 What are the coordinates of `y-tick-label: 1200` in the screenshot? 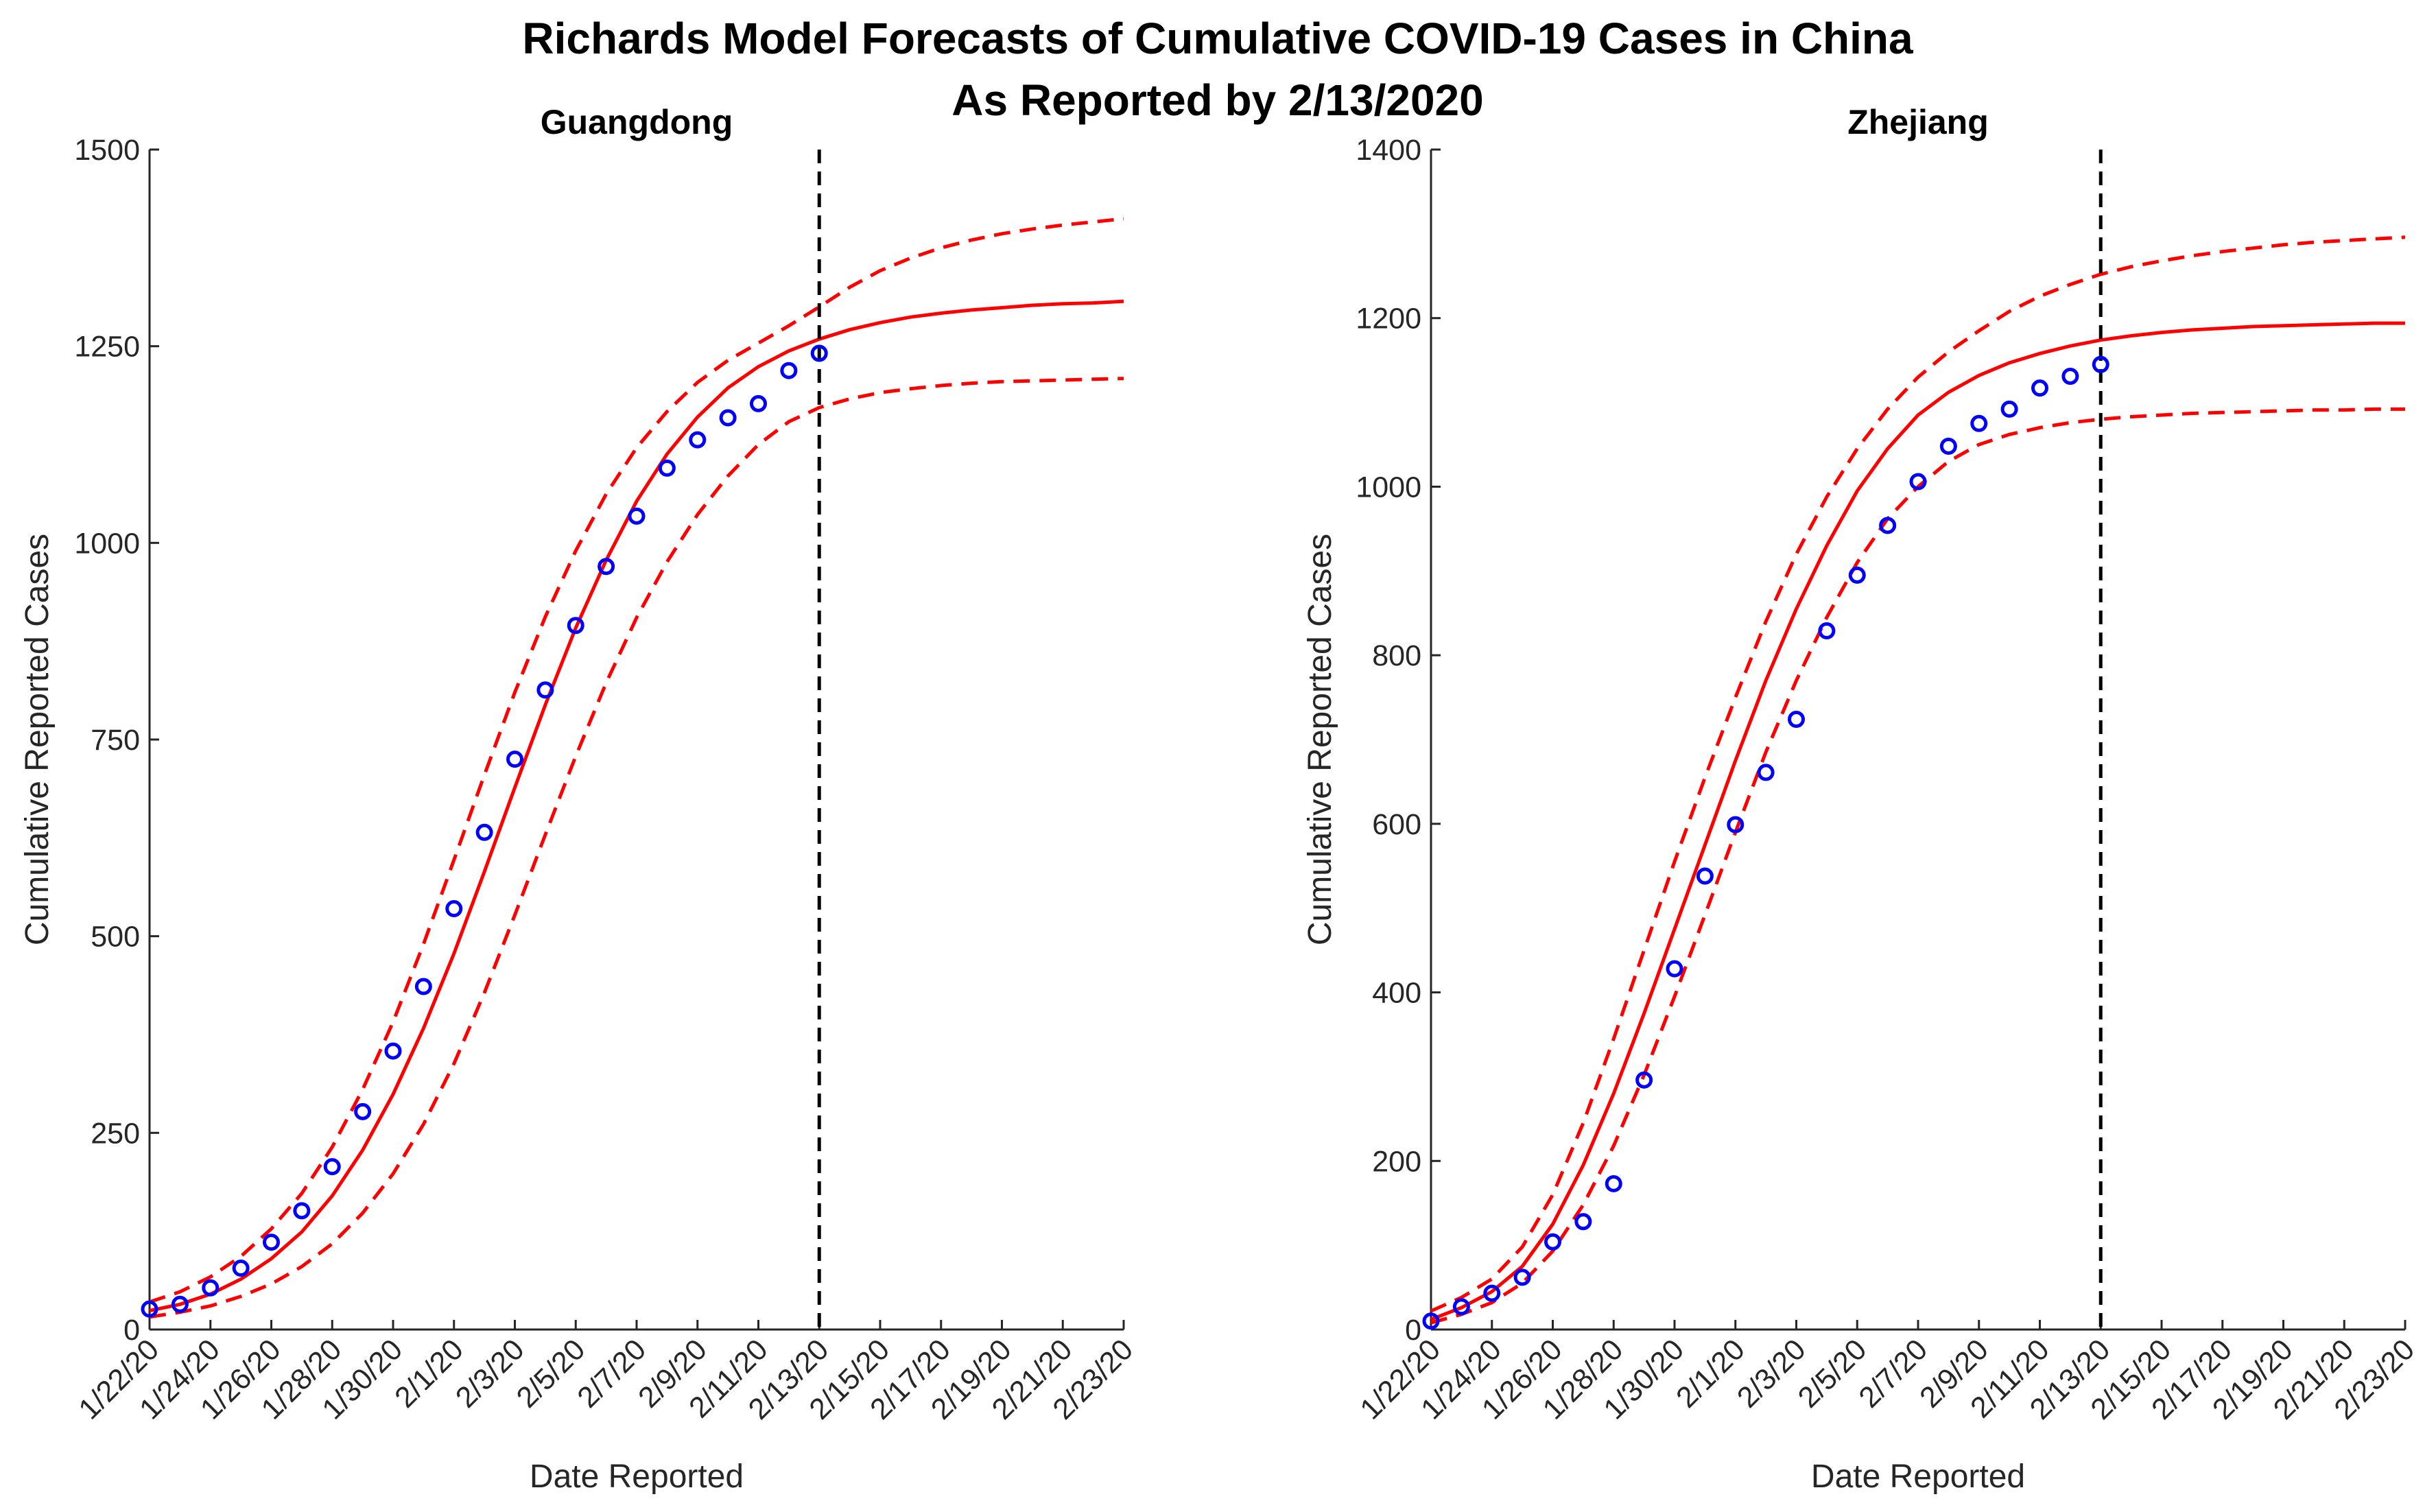 It's located at (1388, 319).